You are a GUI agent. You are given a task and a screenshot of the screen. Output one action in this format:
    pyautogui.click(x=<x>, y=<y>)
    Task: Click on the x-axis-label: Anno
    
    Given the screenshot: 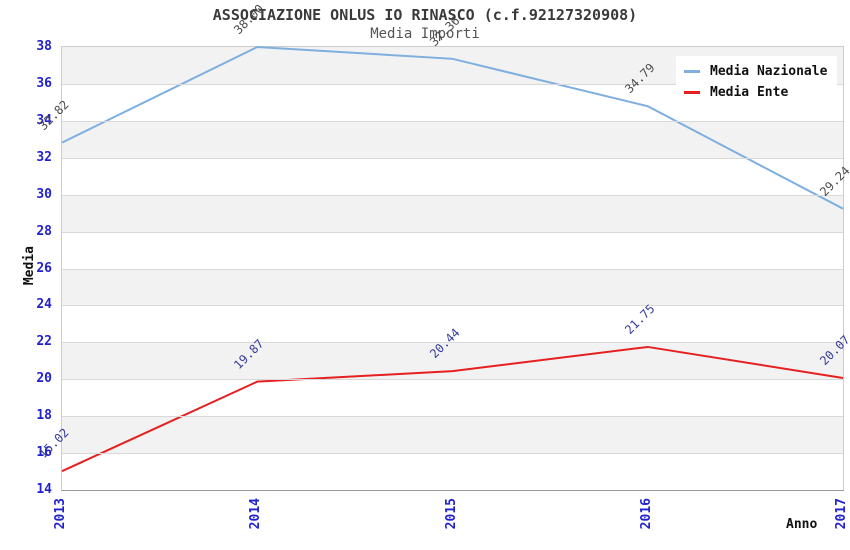 What is the action you would take?
    pyautogui.click(x=802, y=524)
    